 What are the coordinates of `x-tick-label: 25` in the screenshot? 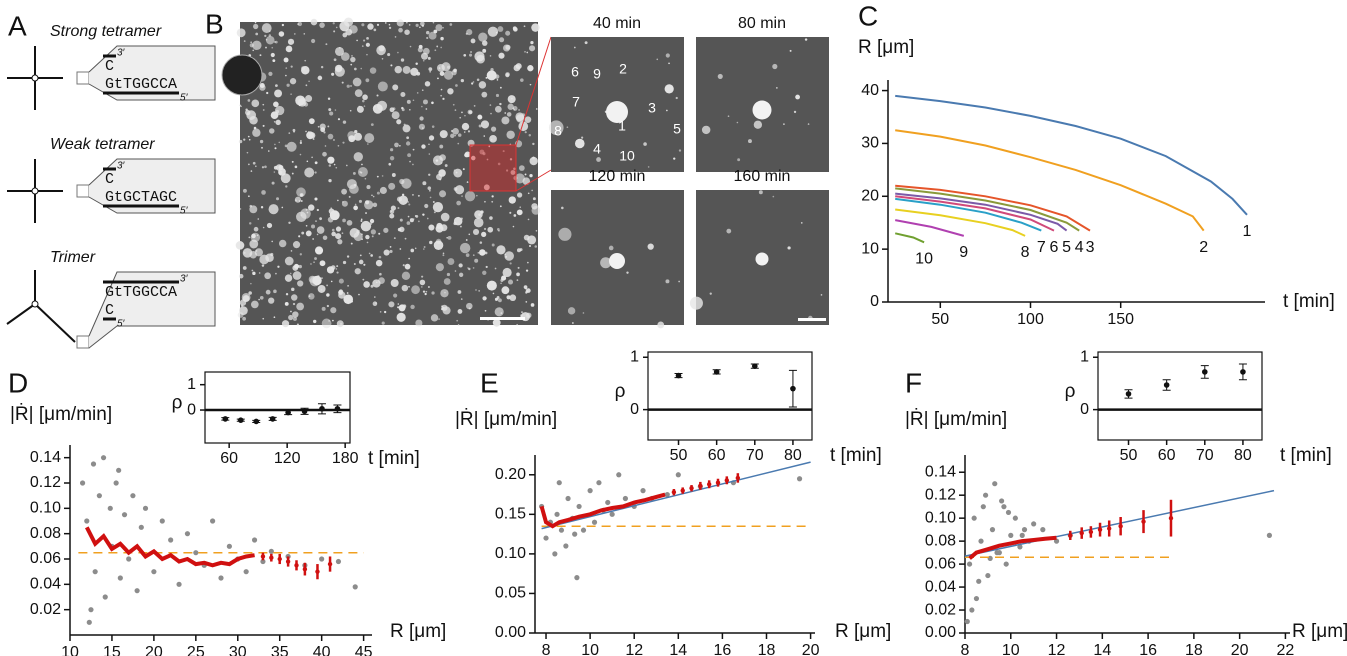 It's located at (196, 650).